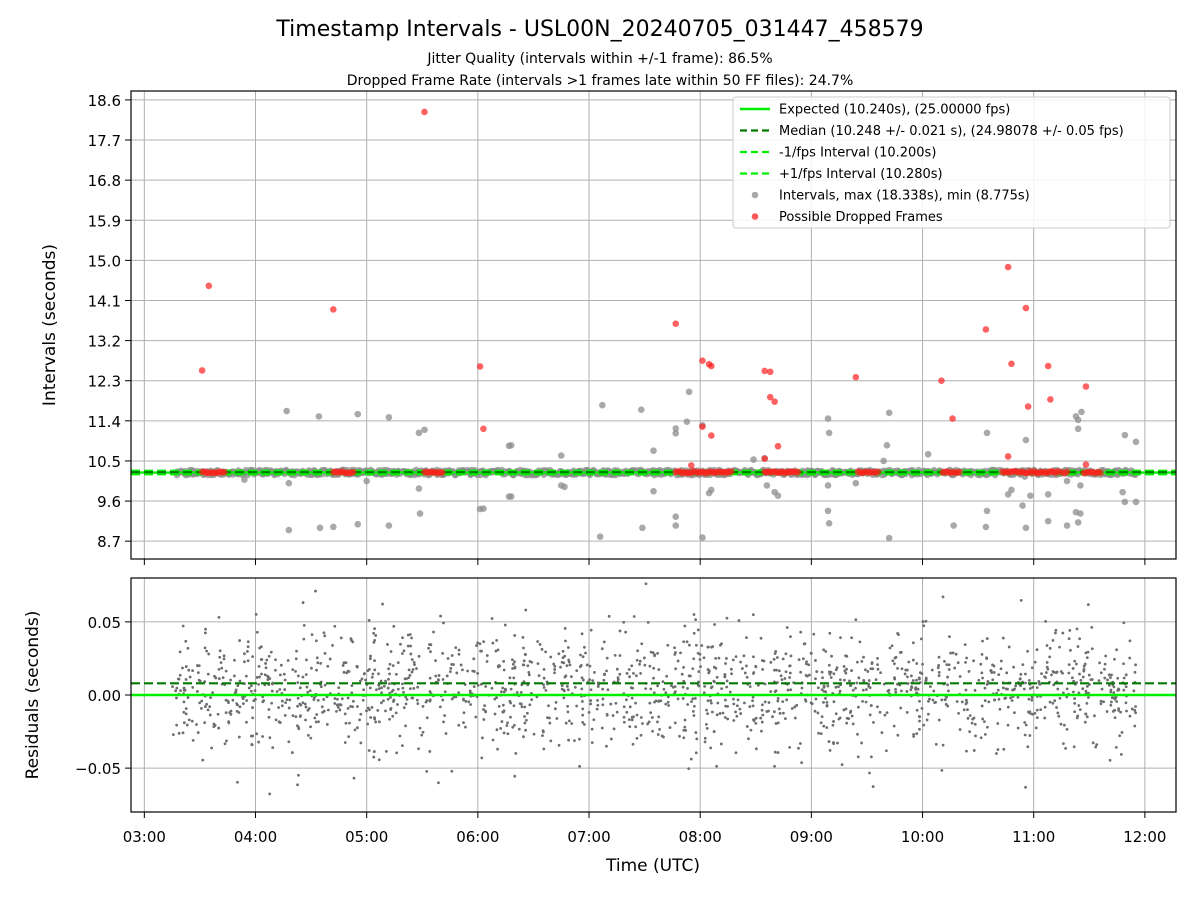  Describe the element at coordinates (255, 837) in the screenshot. I see `x-tick-label: 04:00` at that location.